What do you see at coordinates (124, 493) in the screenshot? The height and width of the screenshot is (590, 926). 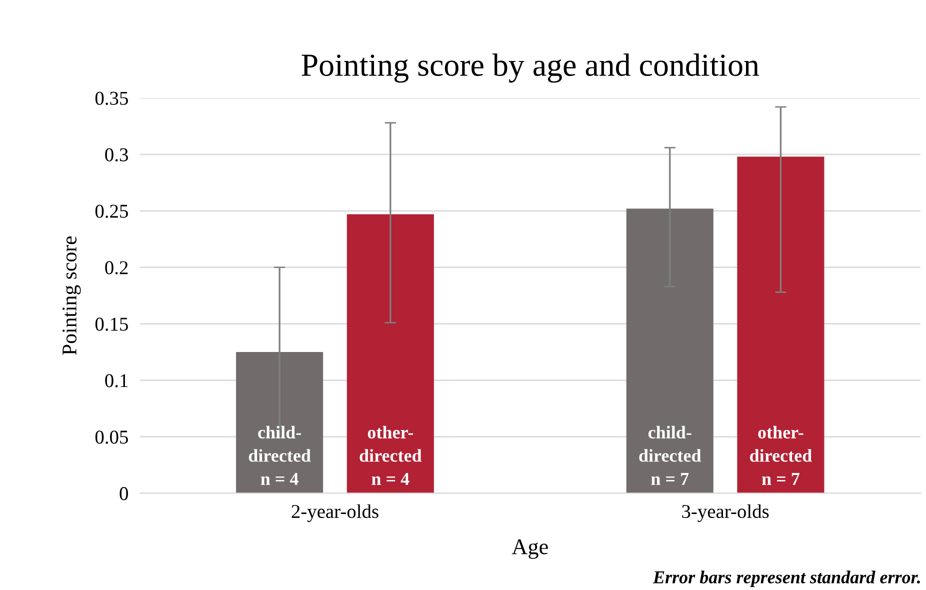 I see `y-tick-label: 0` at bounding box center [124, 493].